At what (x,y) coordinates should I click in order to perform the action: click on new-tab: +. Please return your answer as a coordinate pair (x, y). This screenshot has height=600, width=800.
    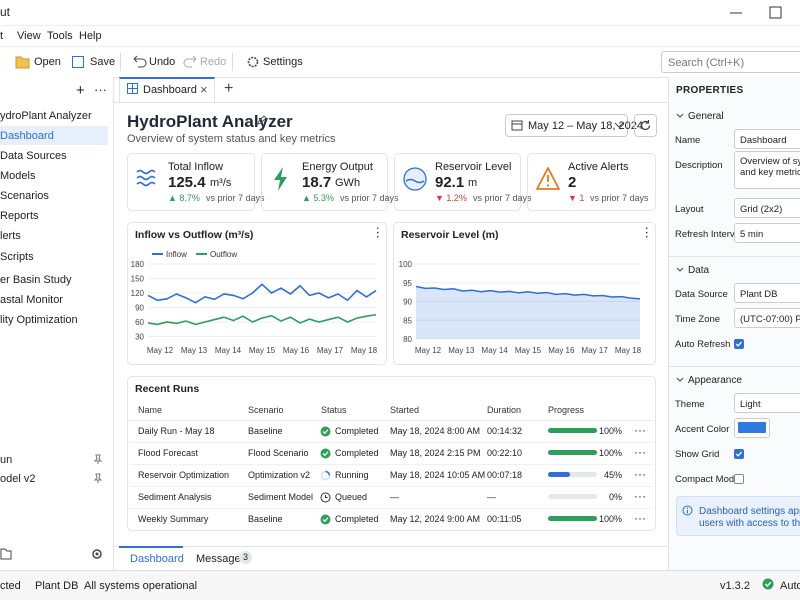
    Looking at the image, I should click on (229, 88).